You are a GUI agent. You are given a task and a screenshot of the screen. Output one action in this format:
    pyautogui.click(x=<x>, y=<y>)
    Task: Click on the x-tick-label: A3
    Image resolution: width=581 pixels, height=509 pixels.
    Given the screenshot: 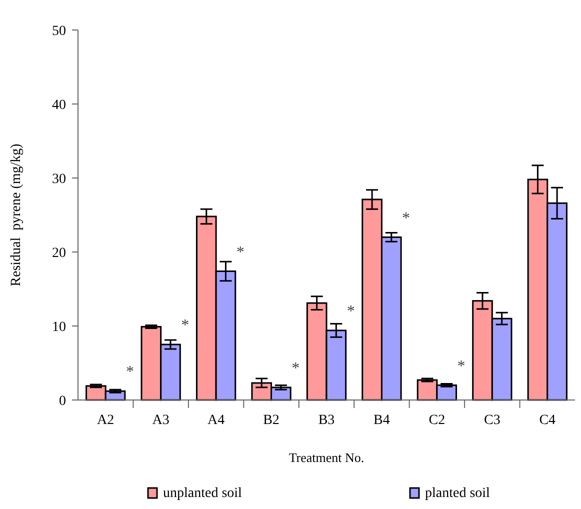 What is the action you would take?
    pyautogui.click(x=161, y=420)
    